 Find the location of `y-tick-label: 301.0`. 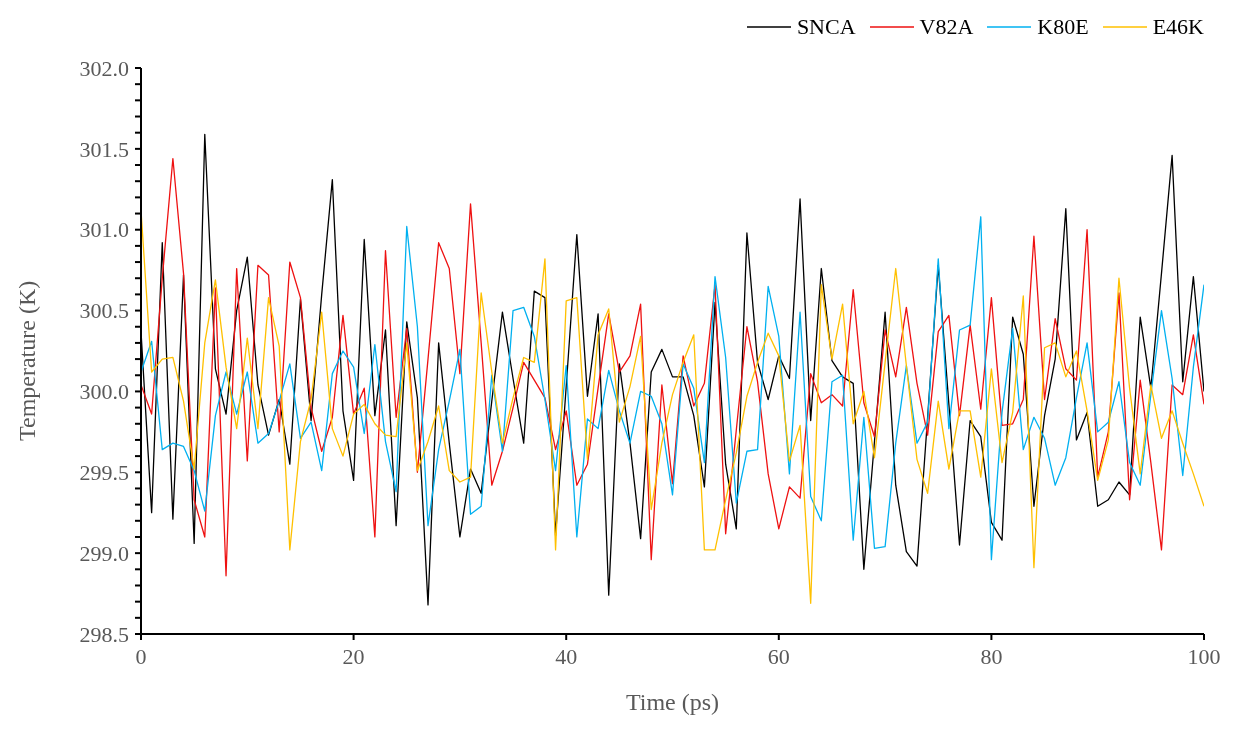

y-tick-label: 301.0 is located at coordinates (104, 230).